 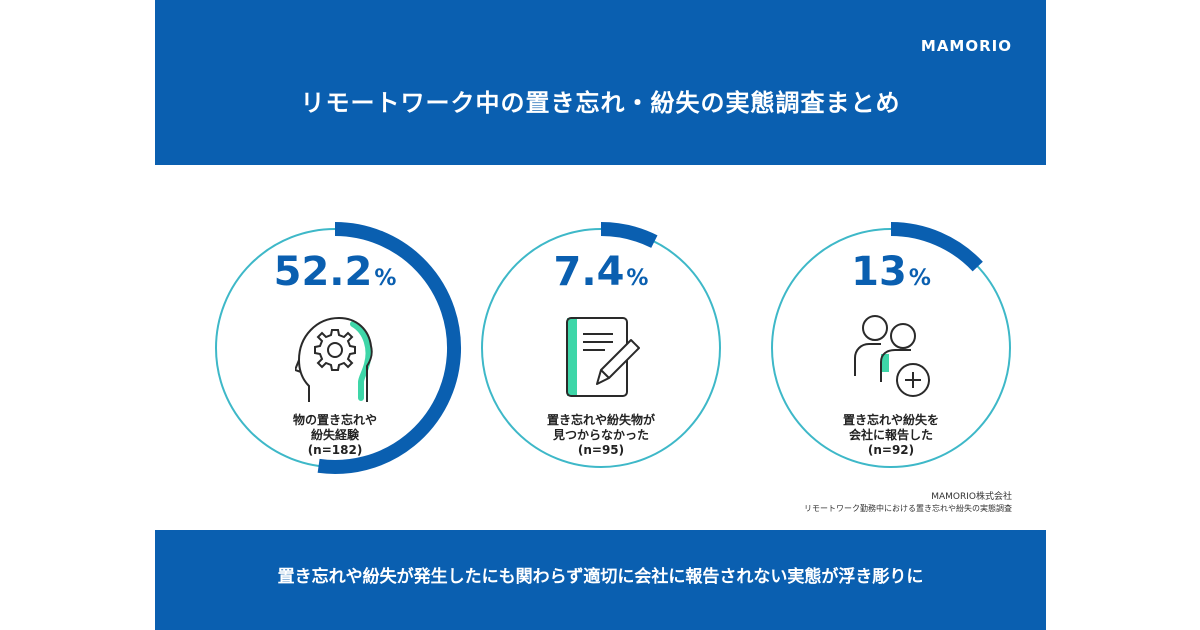 I want to click on stat-label-2: 置き忘れや紛失物が 見つからなかった (n=95), so click(x=601, y=435).